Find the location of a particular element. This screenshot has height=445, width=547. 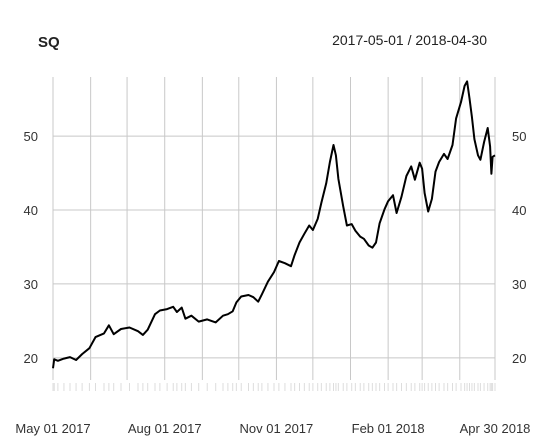

date-range-label: 2017-05-01 / 2018-04-30 is located at coordinates (409, 40).